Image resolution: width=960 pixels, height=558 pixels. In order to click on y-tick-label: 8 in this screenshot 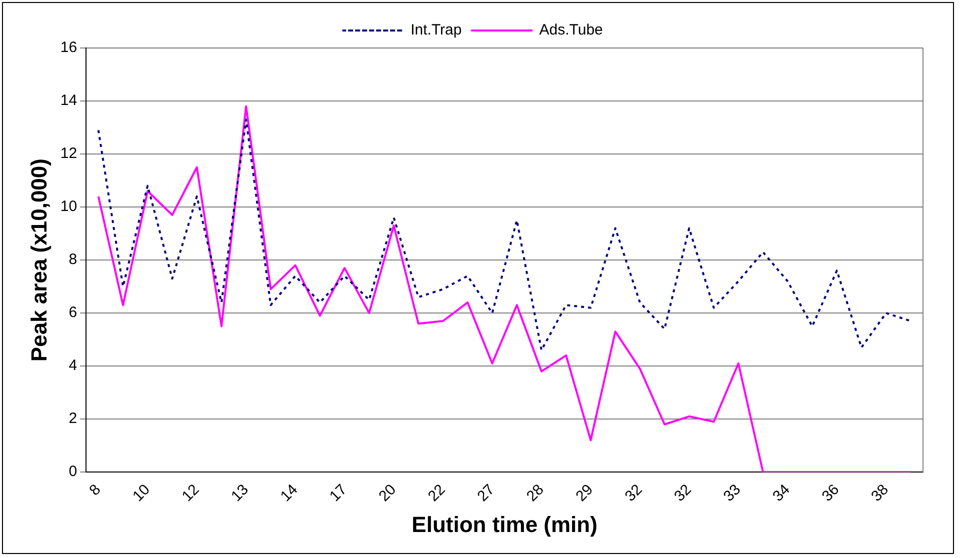, I will do `click(73, 259)`.